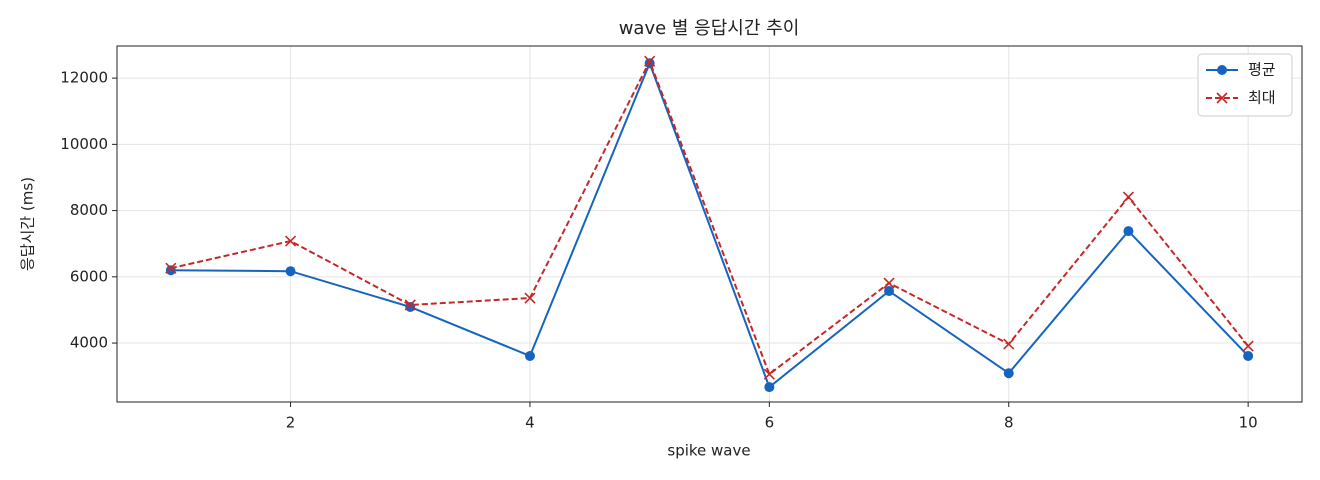  I want to click on x-tick-label: 10, so click(1248, 423).